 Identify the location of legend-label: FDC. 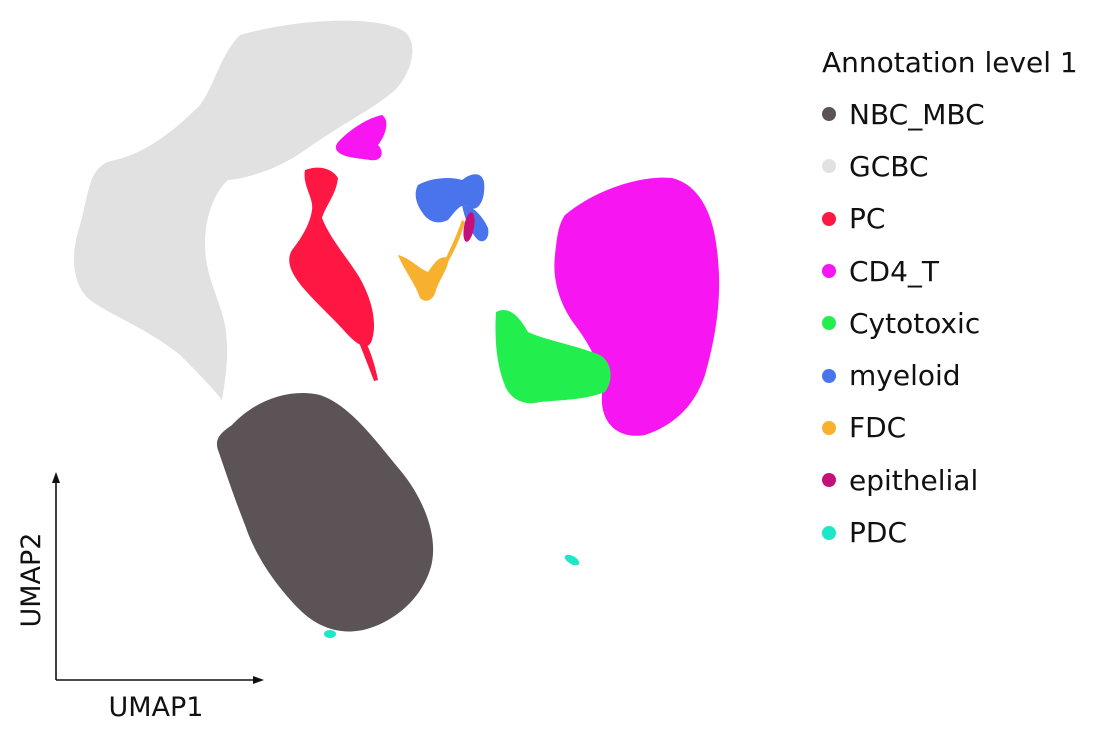
(878, 428).